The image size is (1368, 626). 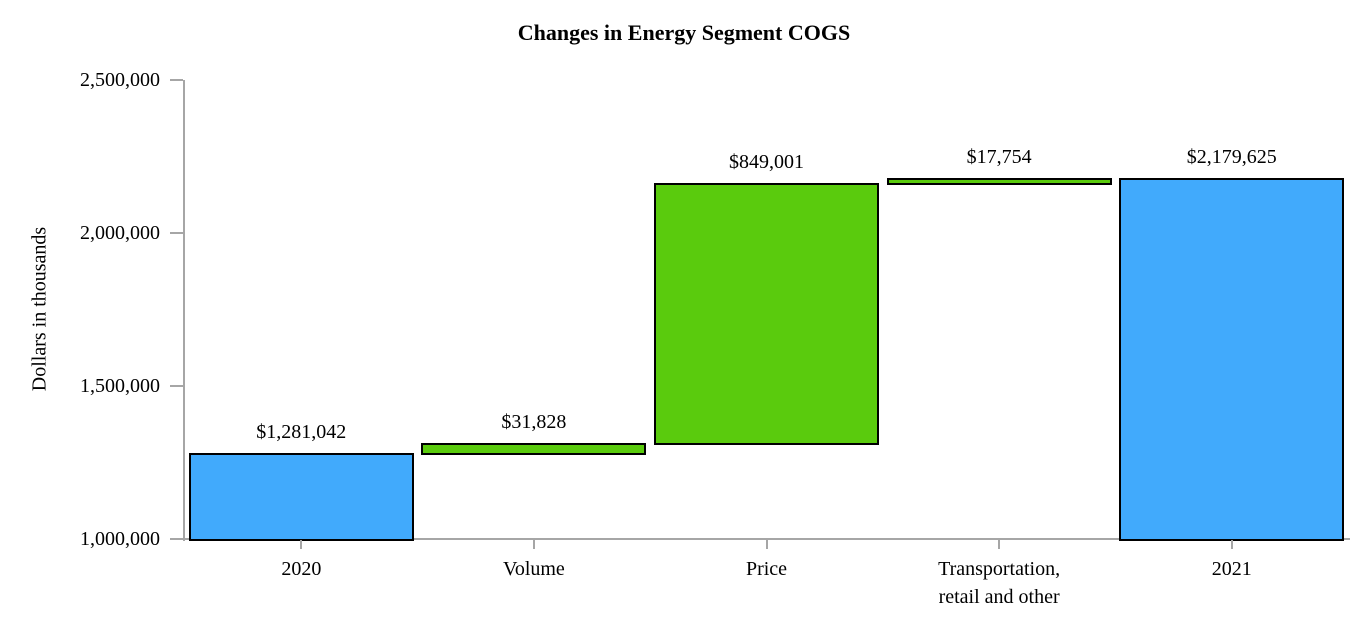 What do you see at coordinates (999, 182) in the screenshot?
I see `bar-transportation-` at bounding box center [999, 182].